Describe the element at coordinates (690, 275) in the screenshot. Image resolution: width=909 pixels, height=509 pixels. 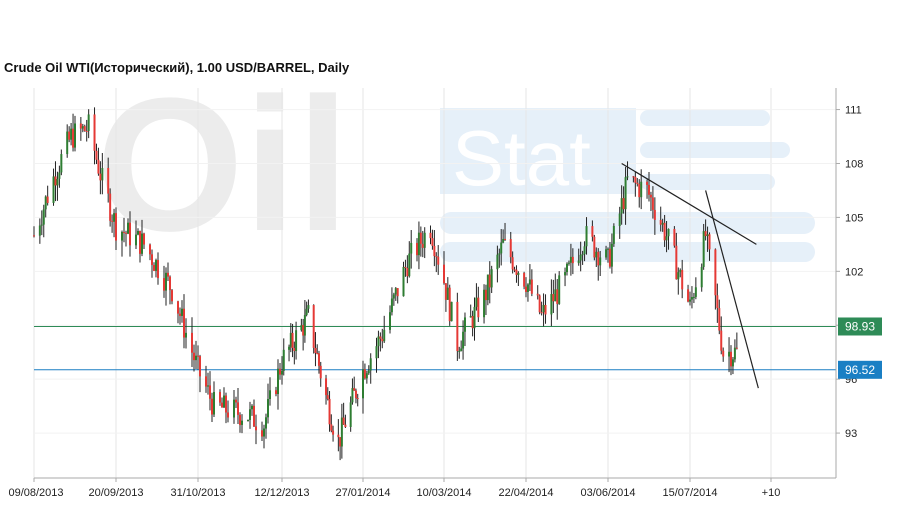
I see `trendlines` at that location.